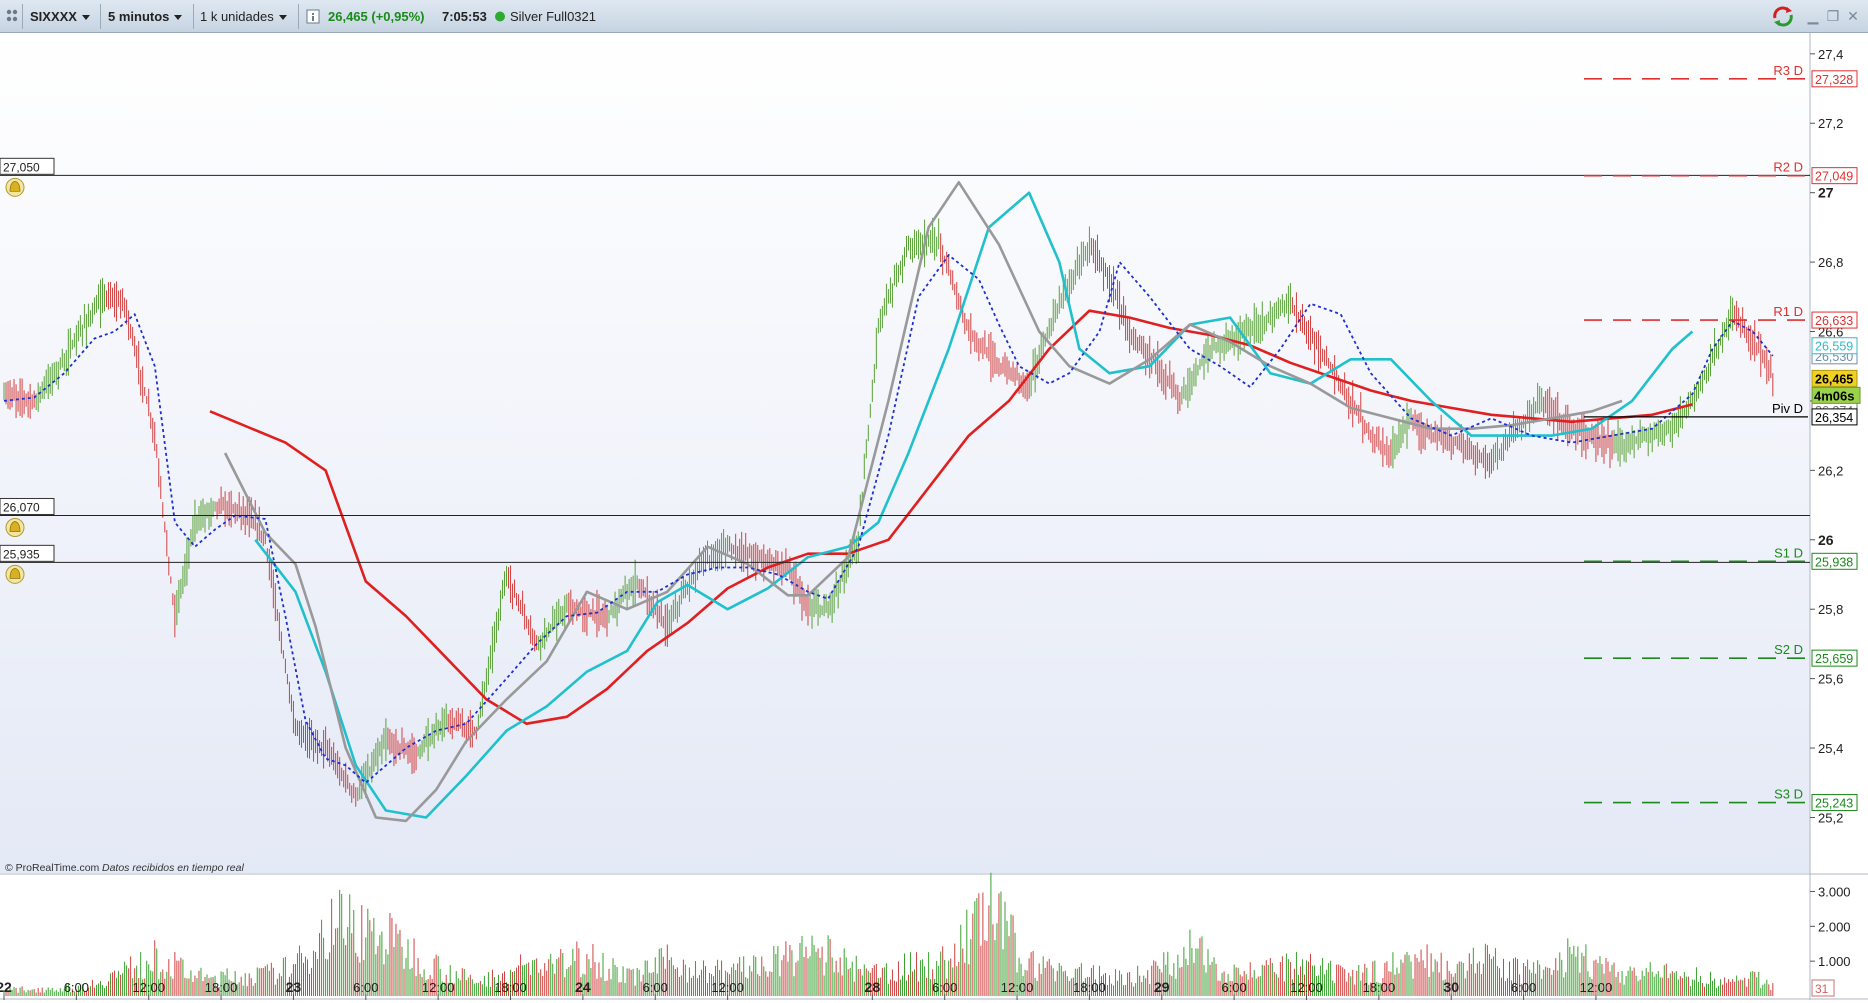 This screenshot has height=1003, width=1868. I want to click on indicator-price-label: 26,559, so click(1834, 347).